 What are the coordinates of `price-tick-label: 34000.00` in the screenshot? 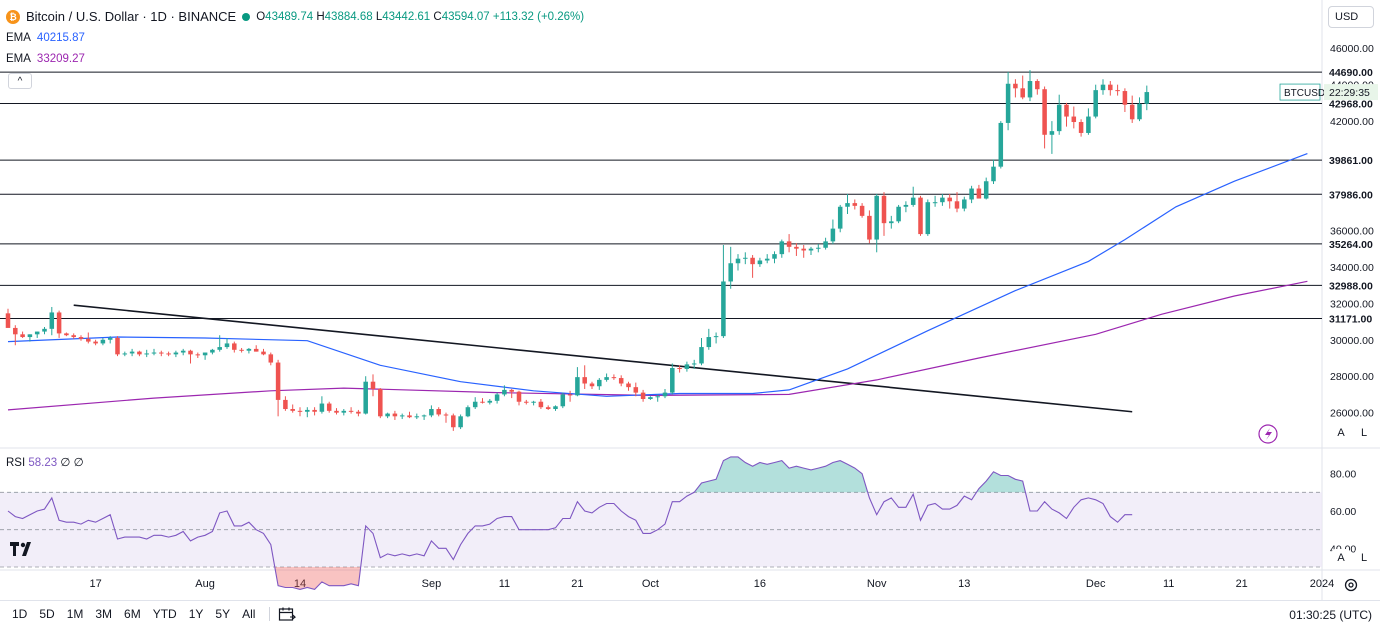 It's located at (1352, 268).